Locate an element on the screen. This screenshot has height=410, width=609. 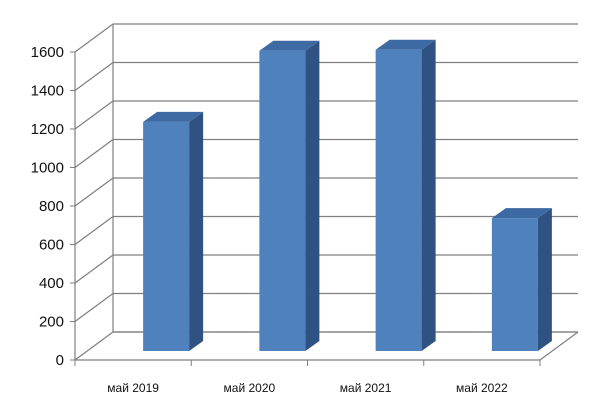
xtick-label-2: май 2021 is located at coordinates (366, 388).